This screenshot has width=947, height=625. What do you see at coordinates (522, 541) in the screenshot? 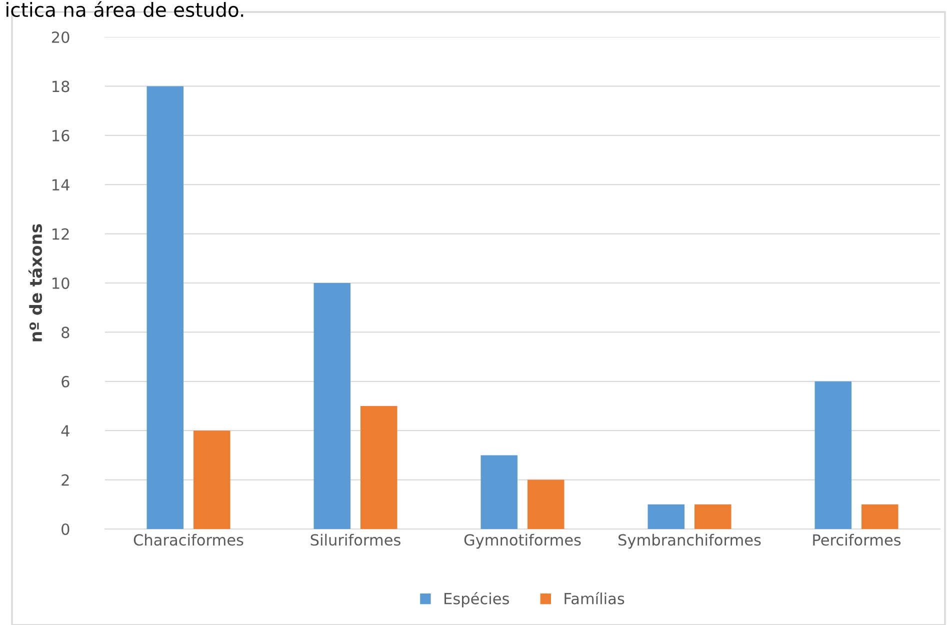
I see `x-tick-label: Gymnotiformes` at bounding box center [522, 541].